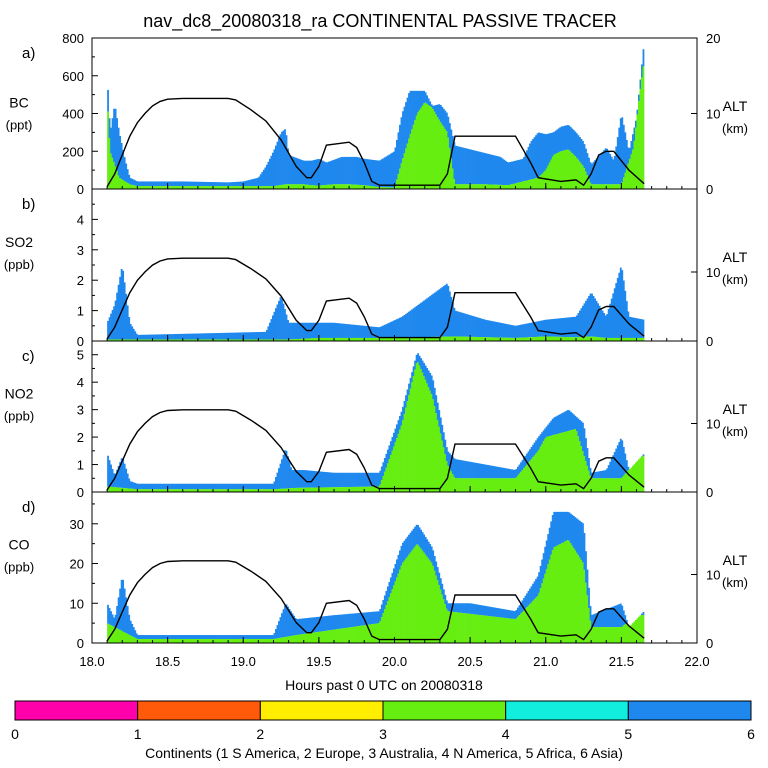  What do you see at coordinates (735, 128) in the screenshot?
I see `alt-unit: (km)` at bounding box center [735, 128].